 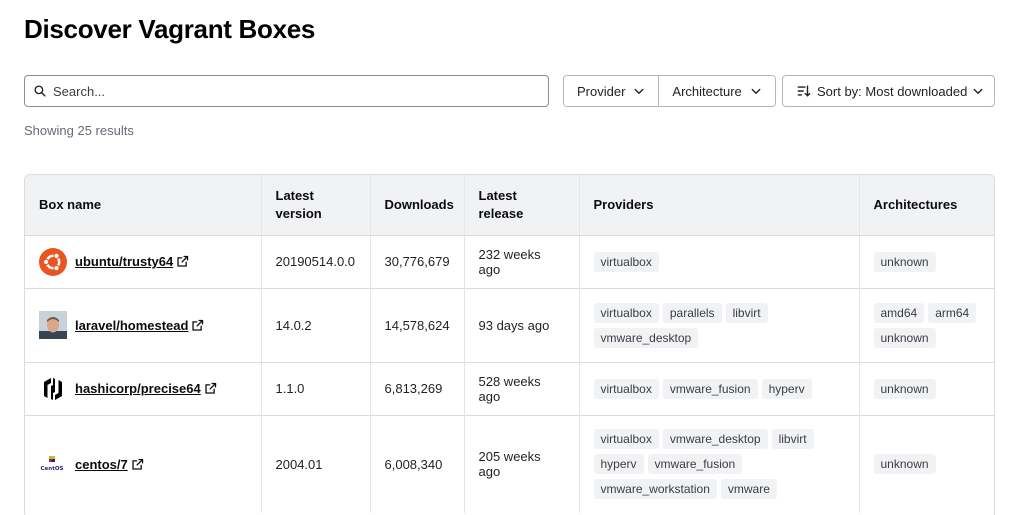 I want to click on downloads-cell: 30,776,679, so click(x=416, y=261).